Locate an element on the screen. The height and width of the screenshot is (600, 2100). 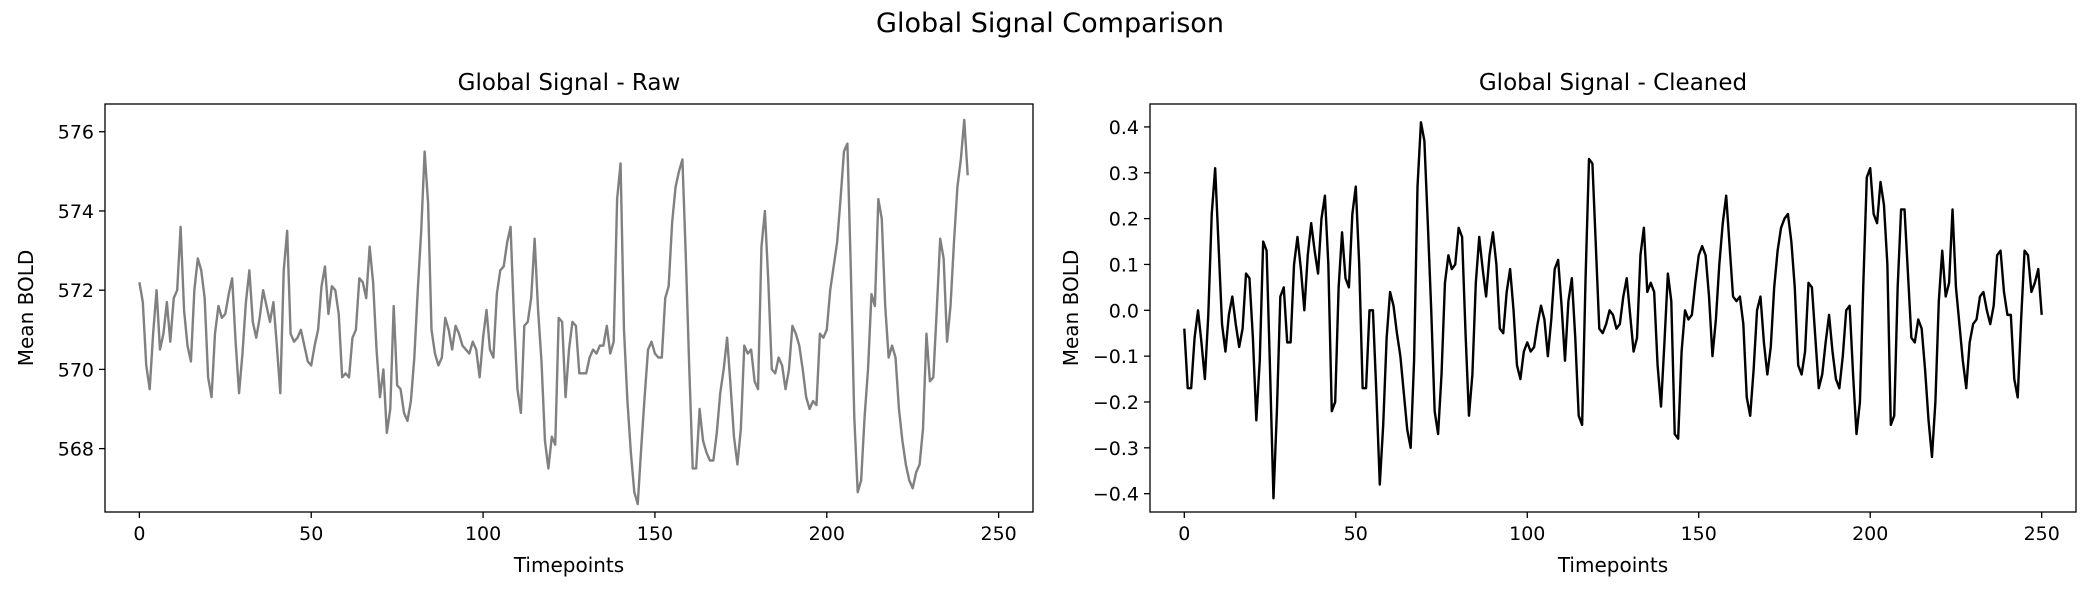
raw-x-tick-label: 0 is located at coordinates (139, 534).